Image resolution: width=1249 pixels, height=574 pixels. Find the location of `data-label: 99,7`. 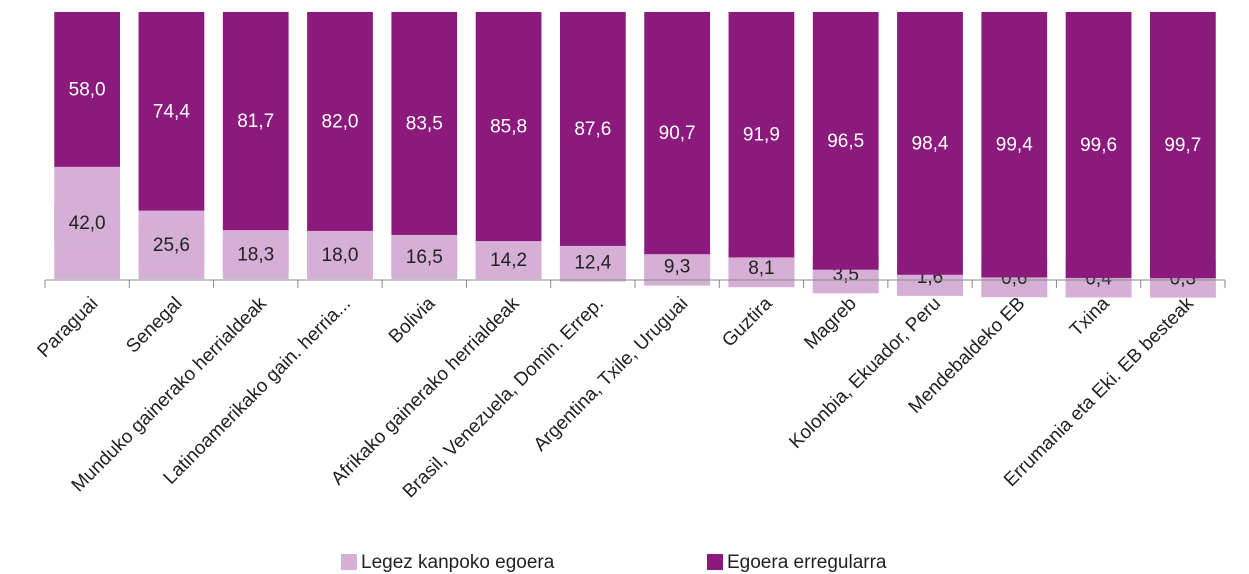

data-label: 99,7 is located at coordinates (1182, 145).